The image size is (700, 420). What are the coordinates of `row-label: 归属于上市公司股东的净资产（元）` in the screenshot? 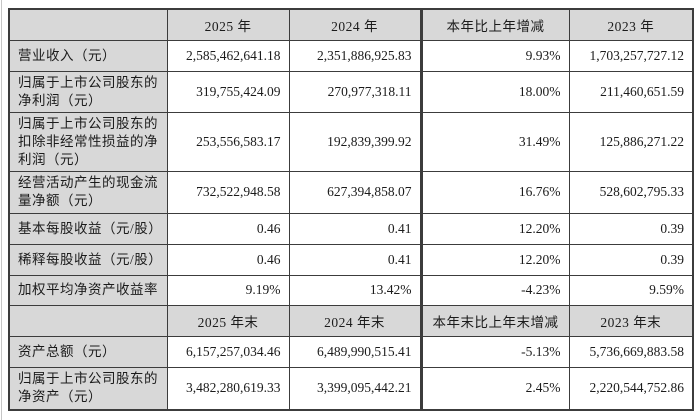 It's located at (88, 388).